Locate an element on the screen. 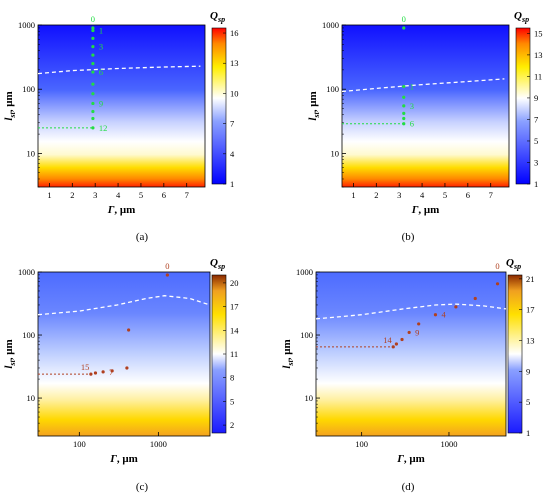 This screenshot has height=493, width=550. trajectory-label: 12 is located at coordinates (103, 128).